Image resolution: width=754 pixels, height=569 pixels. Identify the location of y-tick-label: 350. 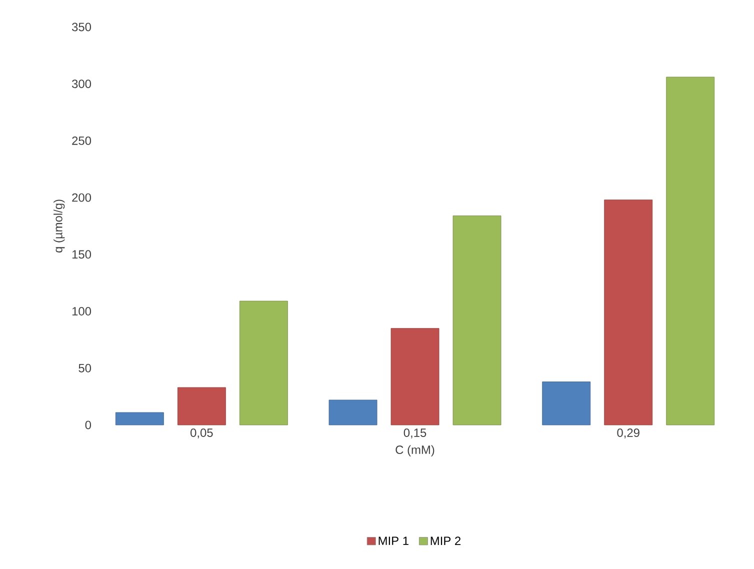
(82, 27).